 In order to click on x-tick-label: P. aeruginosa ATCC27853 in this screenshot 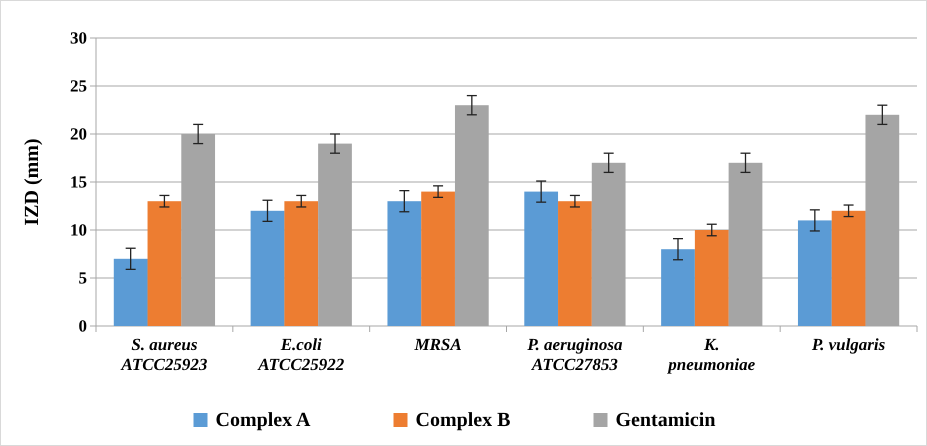, I will do `click(574, 354)`.